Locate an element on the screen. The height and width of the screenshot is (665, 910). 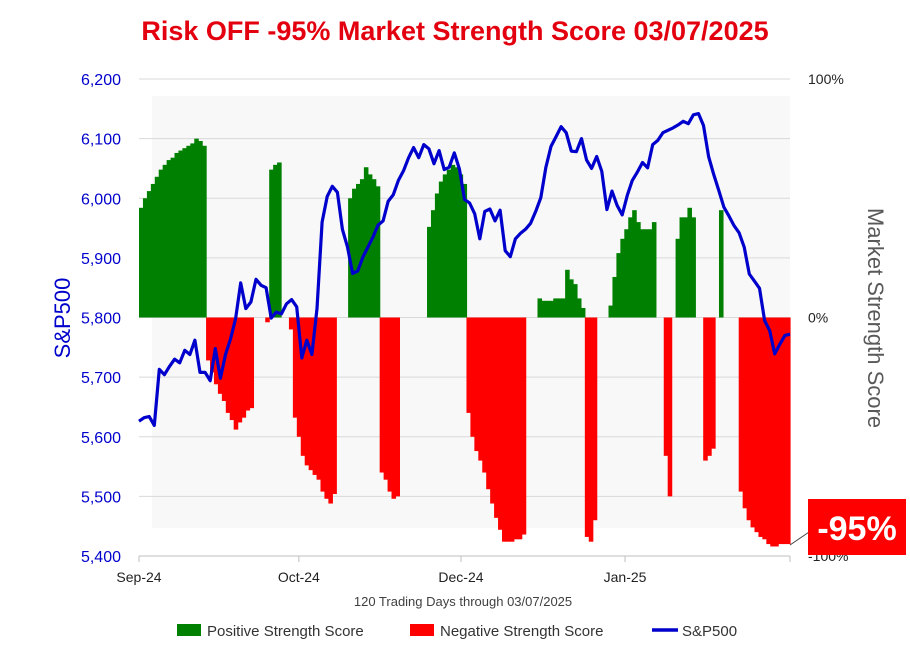
y-left-tick-label: 6,200 is located at coordinates (101, 80).